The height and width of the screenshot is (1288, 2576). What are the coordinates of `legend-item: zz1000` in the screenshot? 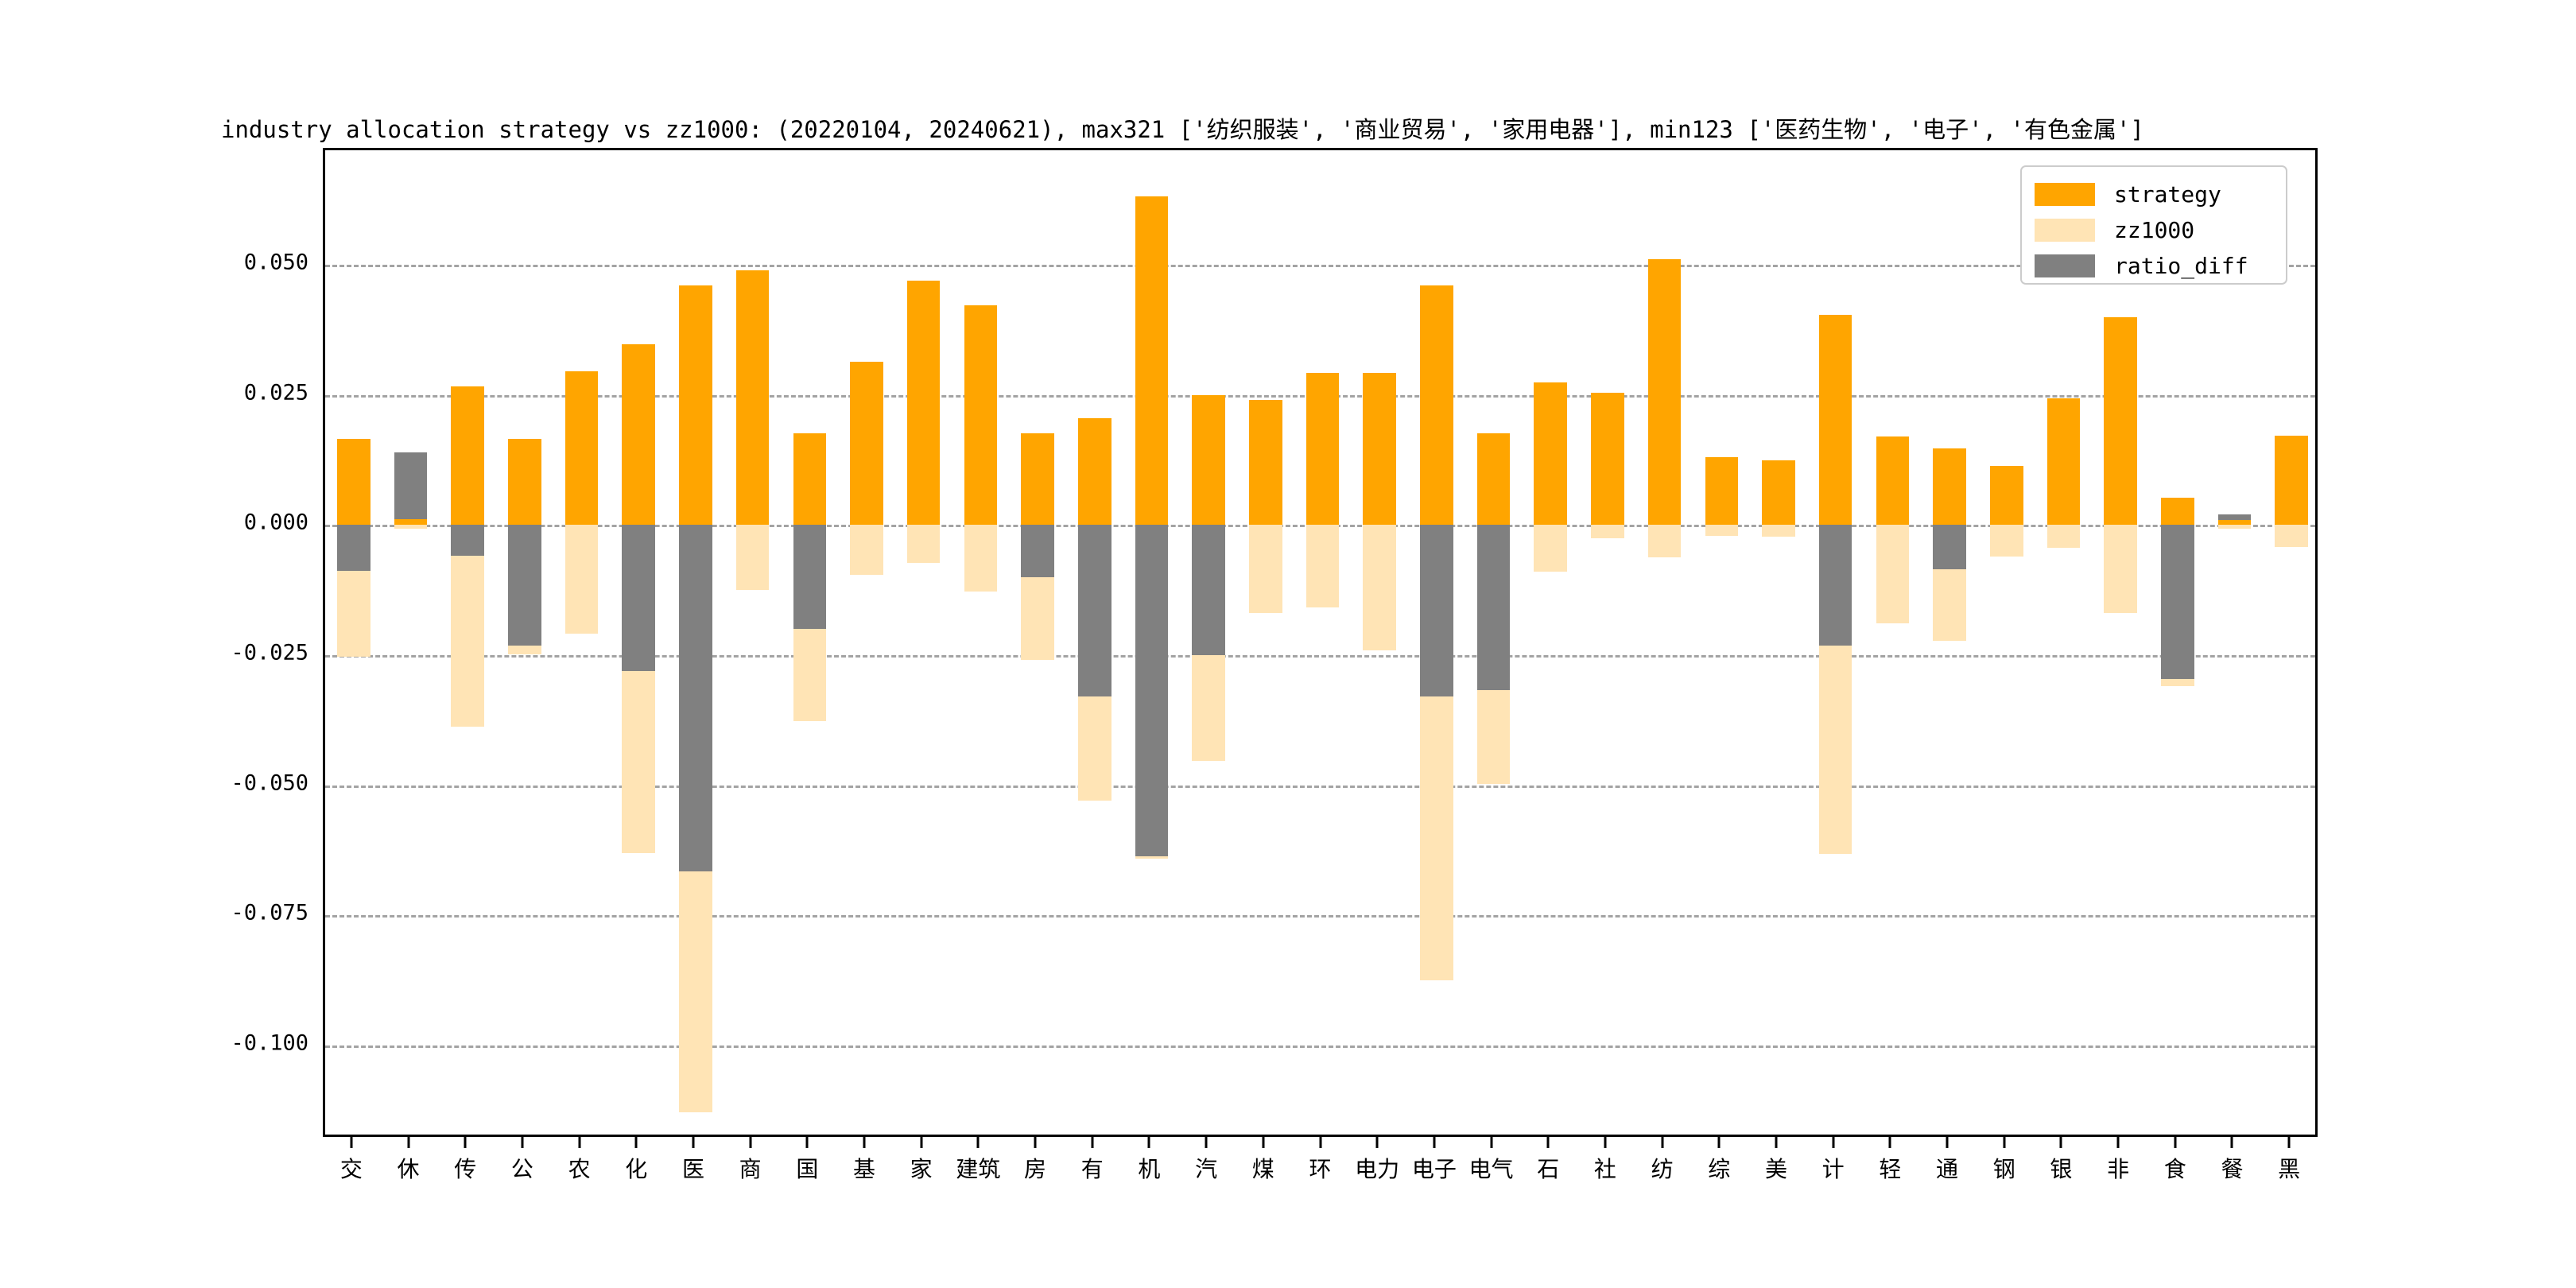 It's located at (2154, 230).